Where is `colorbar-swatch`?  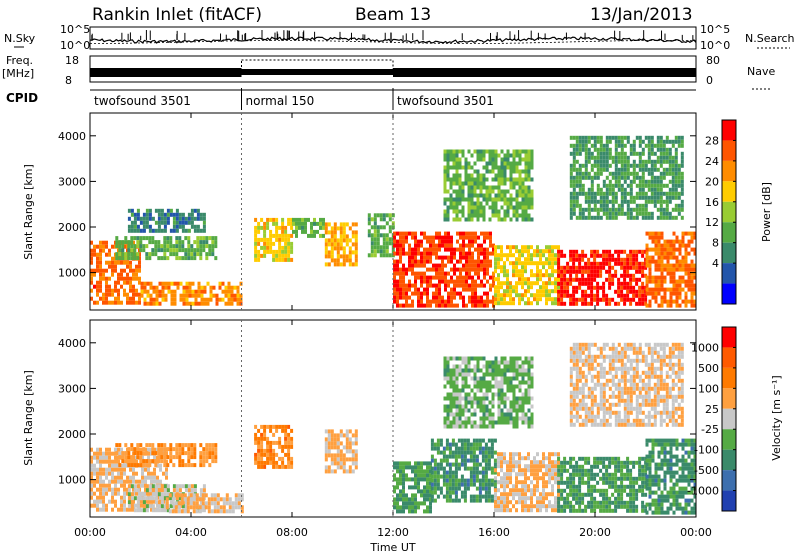 colorbar-swatch is located at coordinates (729, 191).